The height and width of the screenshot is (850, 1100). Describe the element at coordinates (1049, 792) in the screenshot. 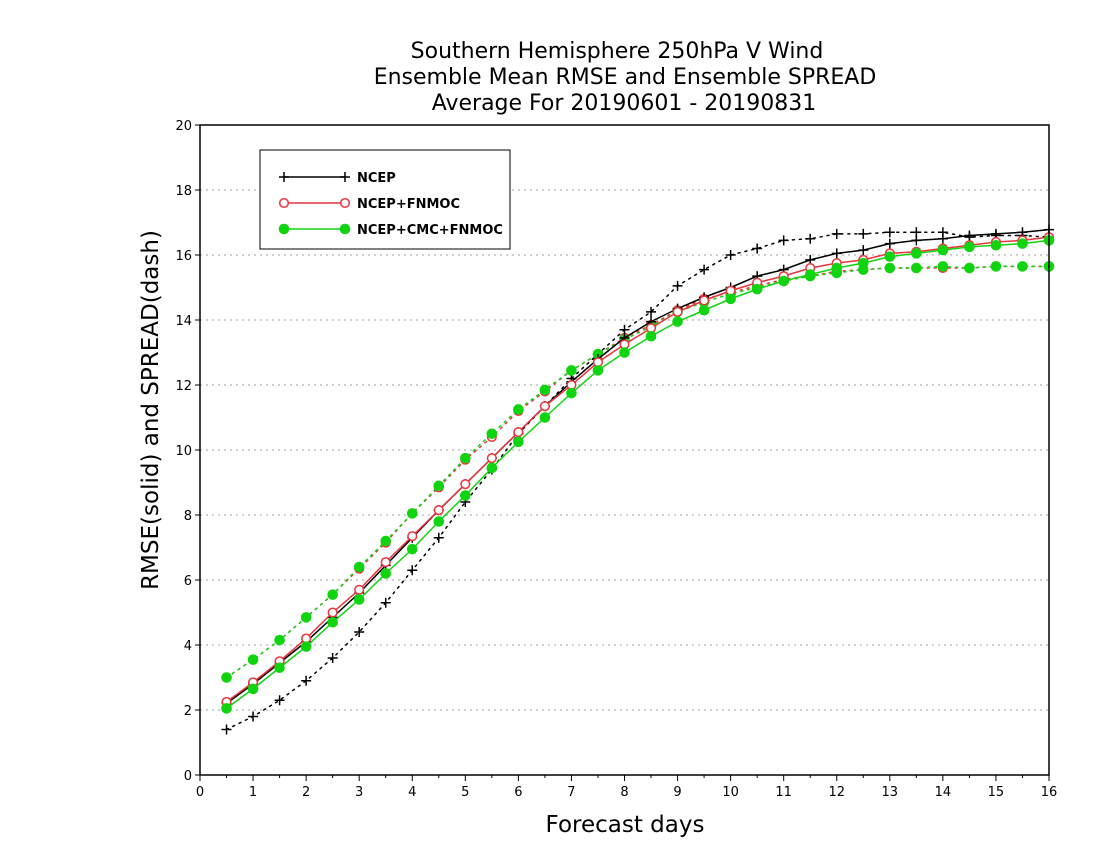

I see `x-tick-label: 16` at that location.